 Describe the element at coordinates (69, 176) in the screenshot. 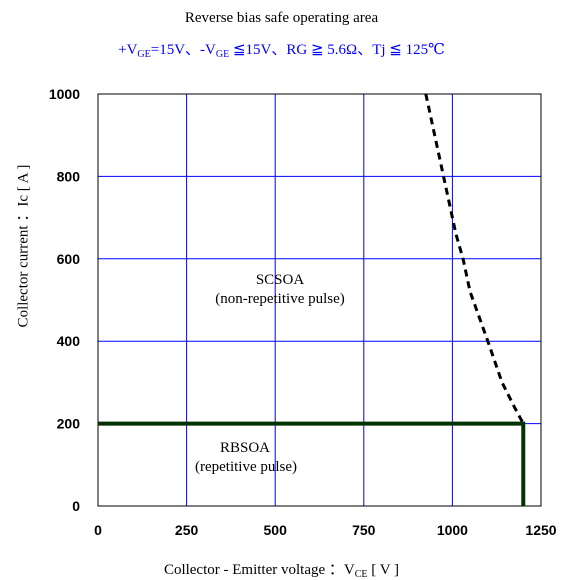

I see `y-tick-label: 800` at that location.